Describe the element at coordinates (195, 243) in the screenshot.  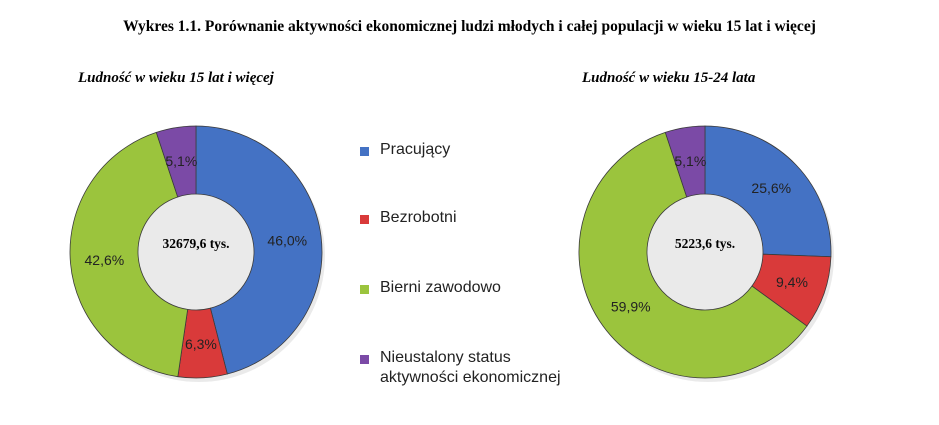
I see `left-donut-center-label: 32679,6 tys.` at that location.